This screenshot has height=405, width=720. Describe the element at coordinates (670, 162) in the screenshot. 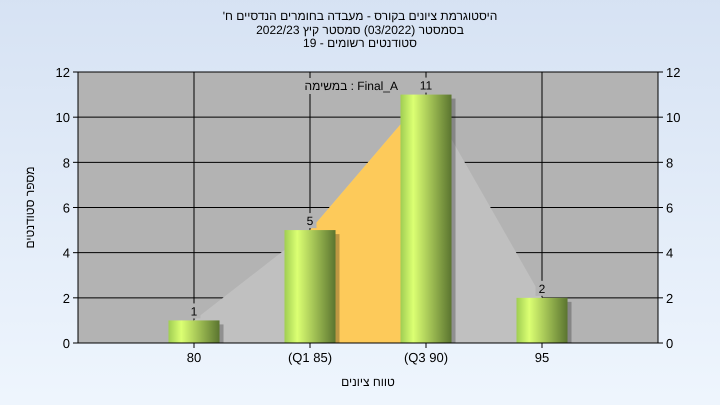

I see `y2-tick-label: 8` at that location.